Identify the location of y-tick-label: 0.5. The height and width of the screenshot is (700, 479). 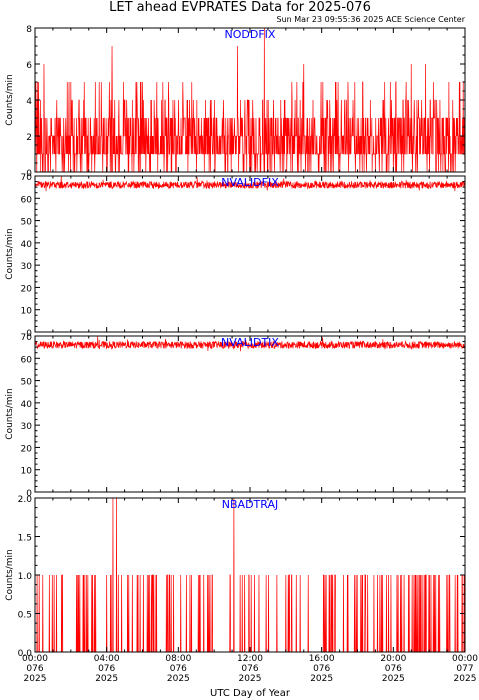
(25, 616).